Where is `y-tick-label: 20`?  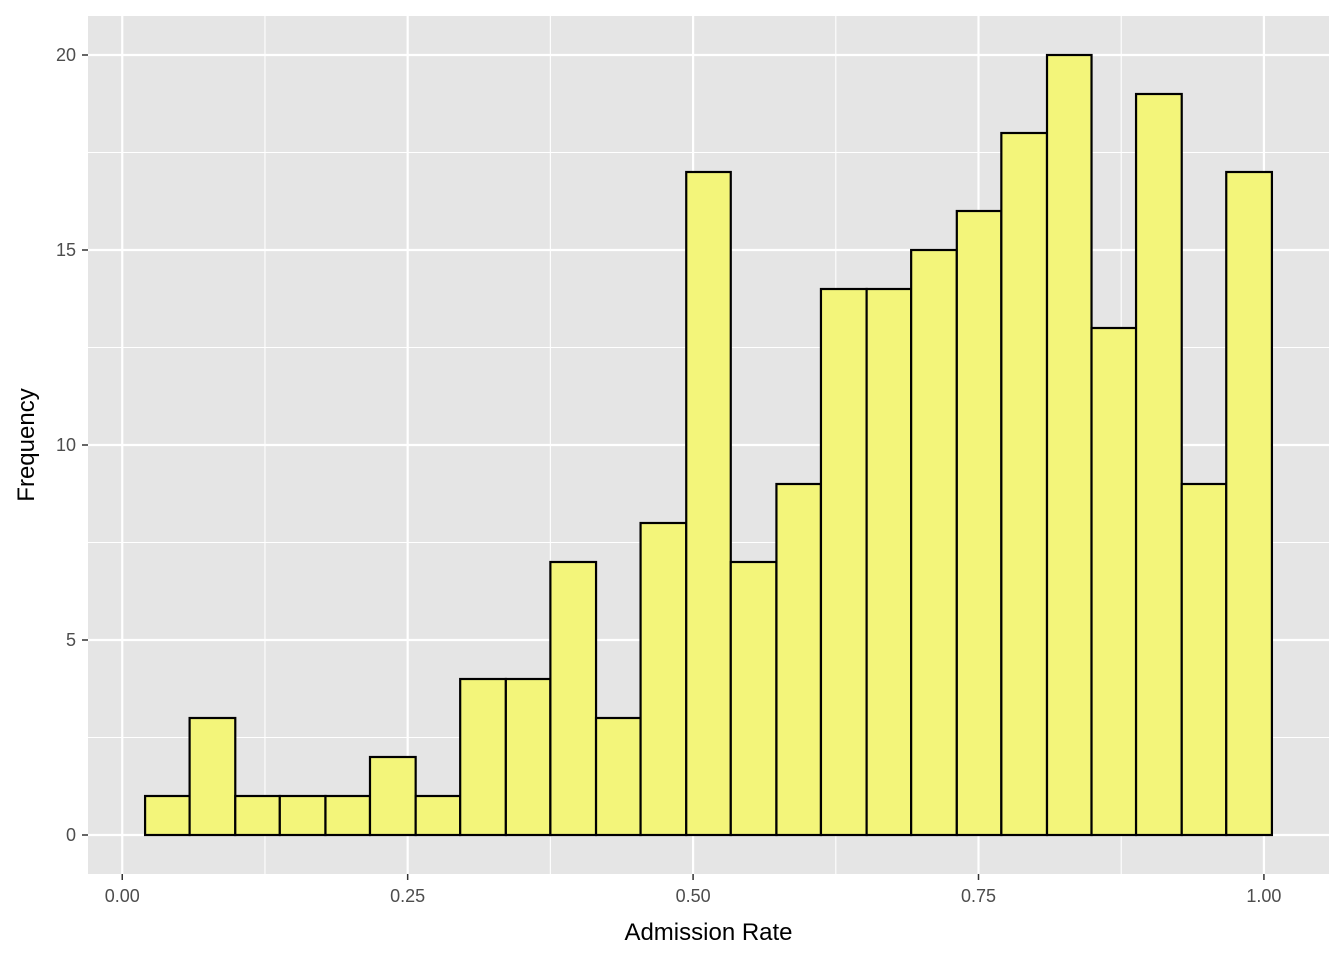
y-tick-label: 20 is located at coordinates (66, 55).